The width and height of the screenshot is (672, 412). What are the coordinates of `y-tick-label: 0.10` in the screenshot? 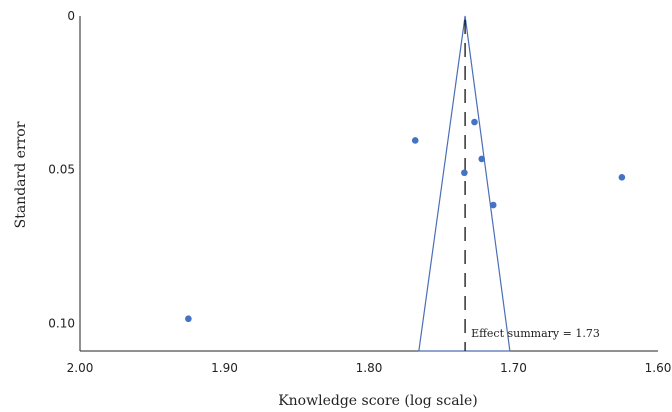 It's located at (61, 323).